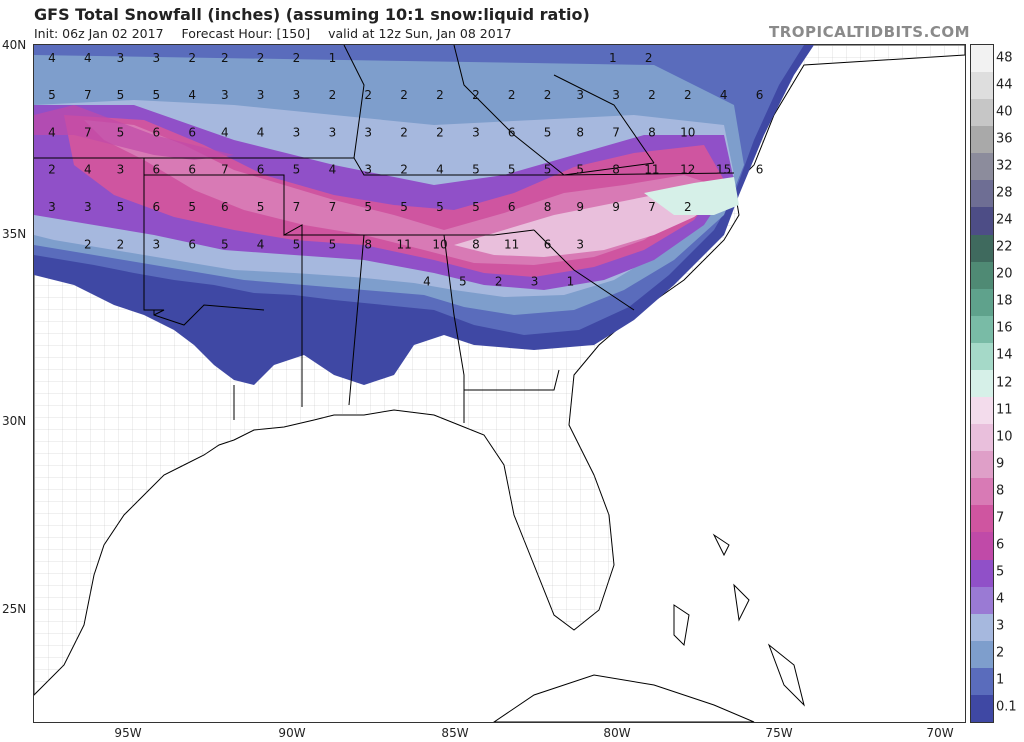 This screenshot has height=742, width=1024. What do you see at coordinates (14, 234) in the screenshot?
I see `lat-label-35n: 35N` at bounding box center [14, 234].